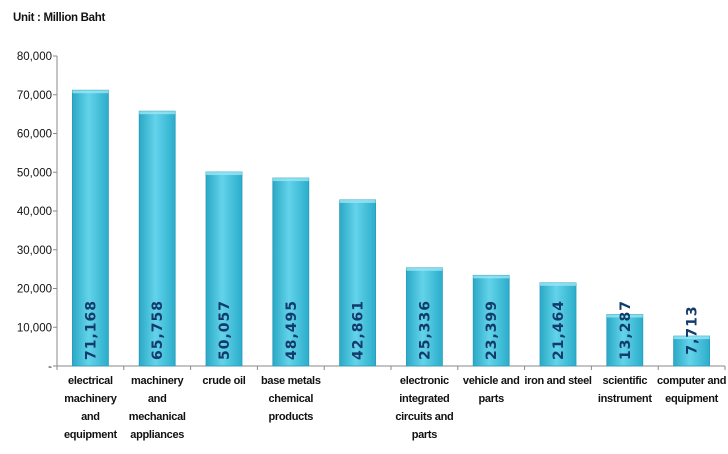 This screenshot has height=454, width=728. What do you see at coordinates (34, 57) in the screenshot?
I see `y-tick-label: 80,000` at bounding box center [34, 57].